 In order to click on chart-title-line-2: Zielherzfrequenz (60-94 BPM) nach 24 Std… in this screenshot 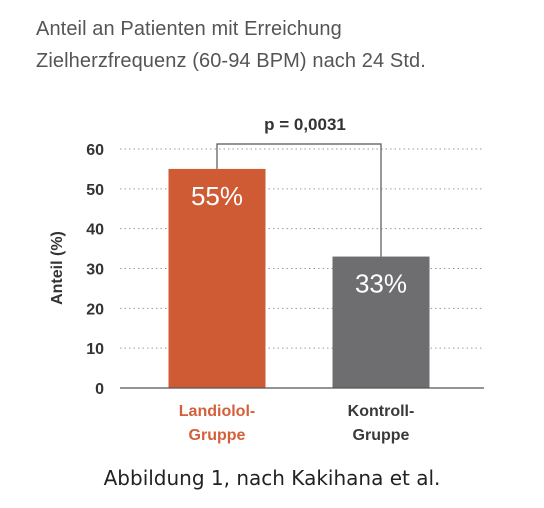, I will do `click(231, 61)`.